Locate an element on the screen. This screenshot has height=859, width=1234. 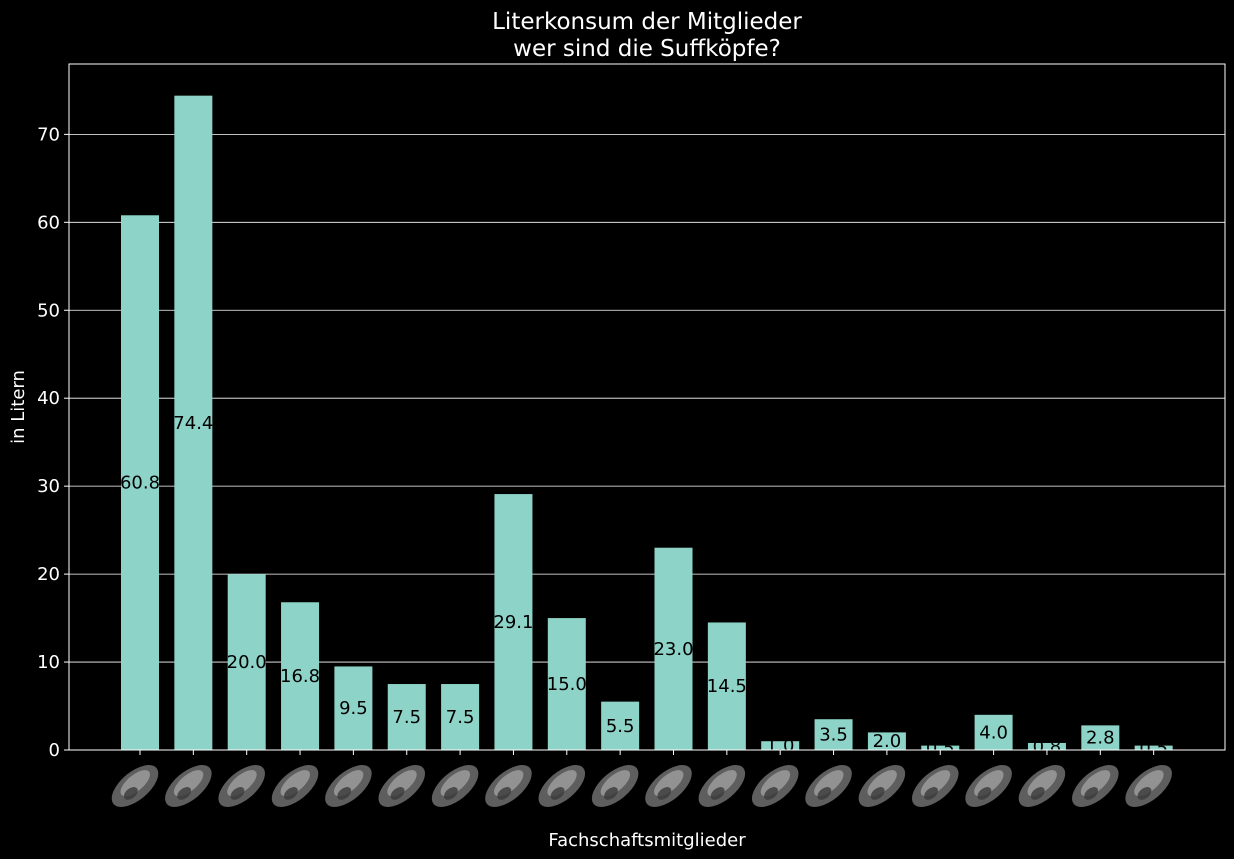
y-tick-label: 50 is located at coordinates (48, 310).